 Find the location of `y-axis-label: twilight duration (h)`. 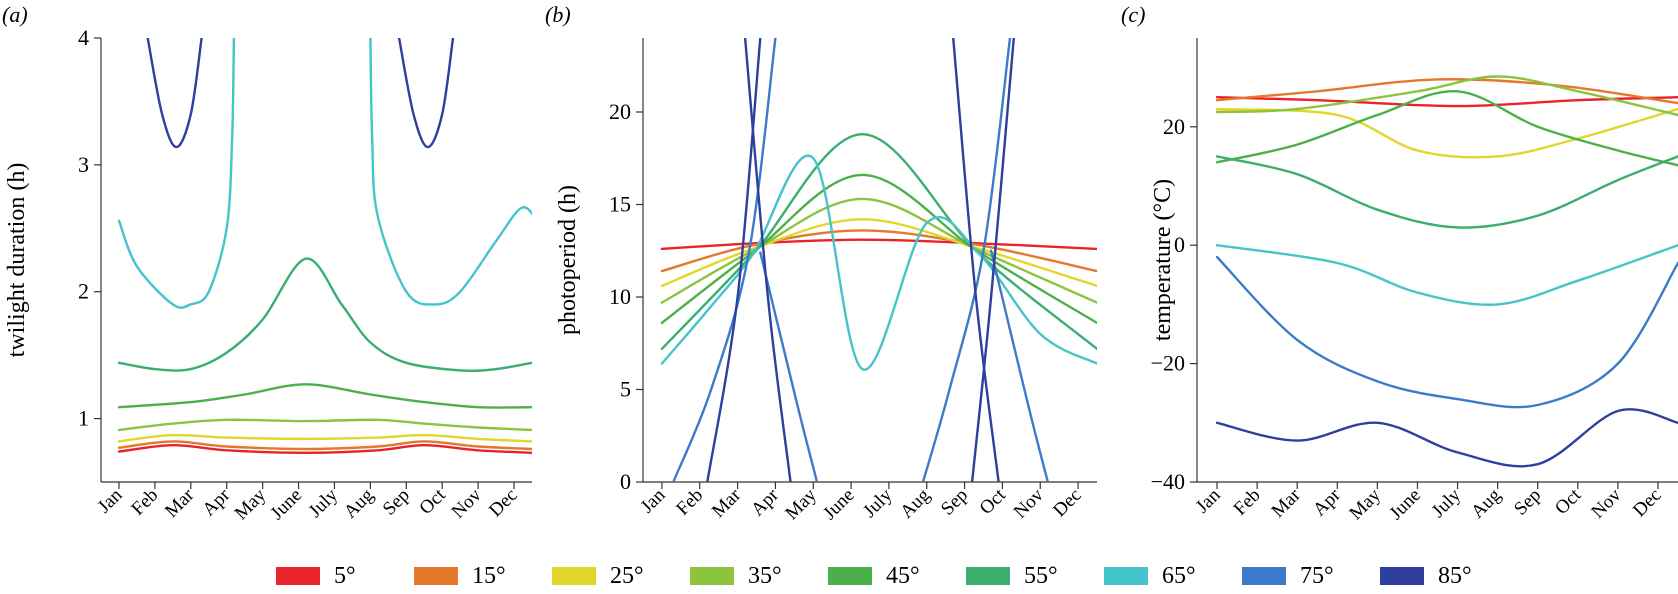

y-axis-label: twilight duration (h) is located at coordinates (17, 260).